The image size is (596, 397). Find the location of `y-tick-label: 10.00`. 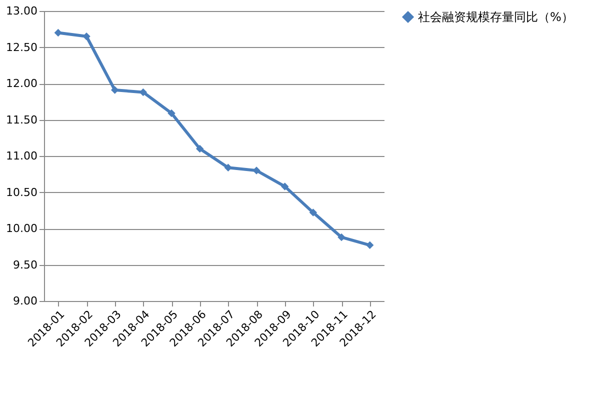

y-tick-label: 10.00 is located at coordinates (22, 228).